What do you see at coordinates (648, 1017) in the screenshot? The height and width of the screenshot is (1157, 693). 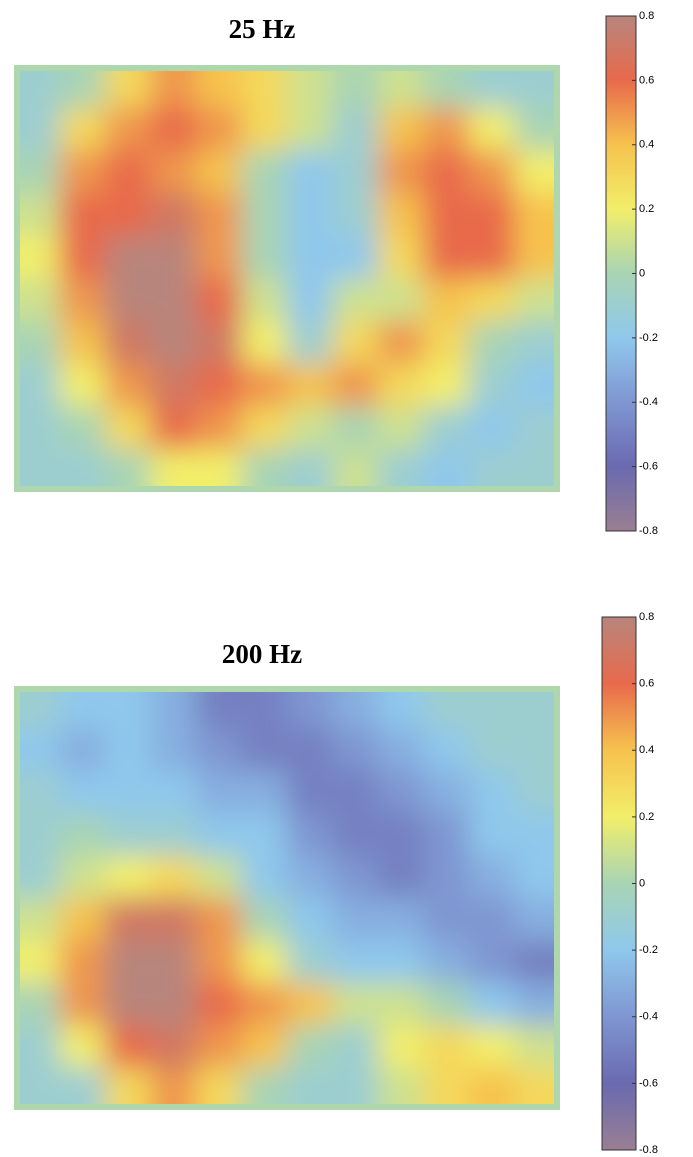 I see `colorbar-tick-label: -0.4` at bounding box center [648, 1017].